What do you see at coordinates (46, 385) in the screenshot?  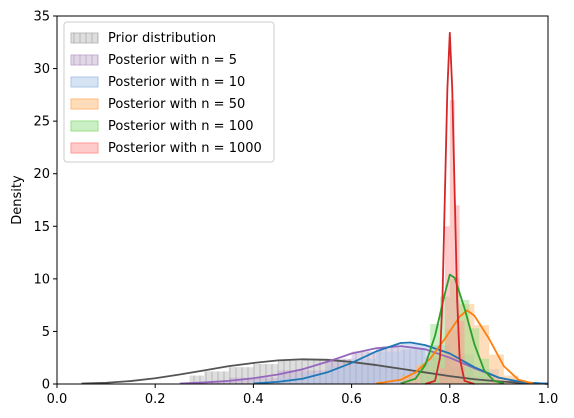 I see `y-tick-label-0: 0` at bounding box center [46, 385].